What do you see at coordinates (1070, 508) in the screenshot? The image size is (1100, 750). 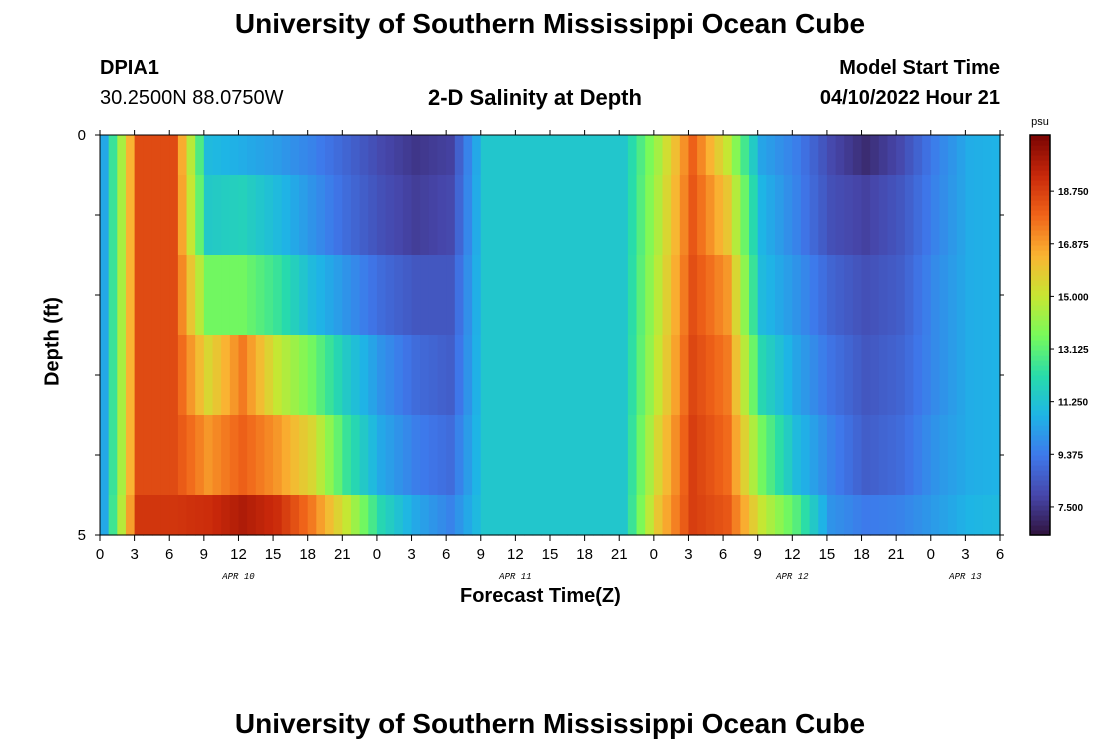 I see `colorbar-tick-label: 7.500` at bounding box center [1070, 508].